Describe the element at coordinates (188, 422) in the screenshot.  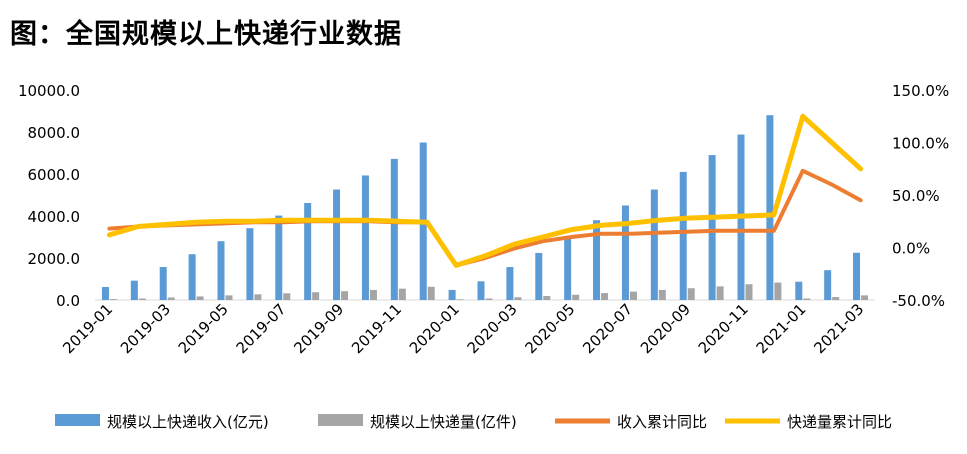
I see `legend-label: 规模以上快递收入(亿元)` at that location.